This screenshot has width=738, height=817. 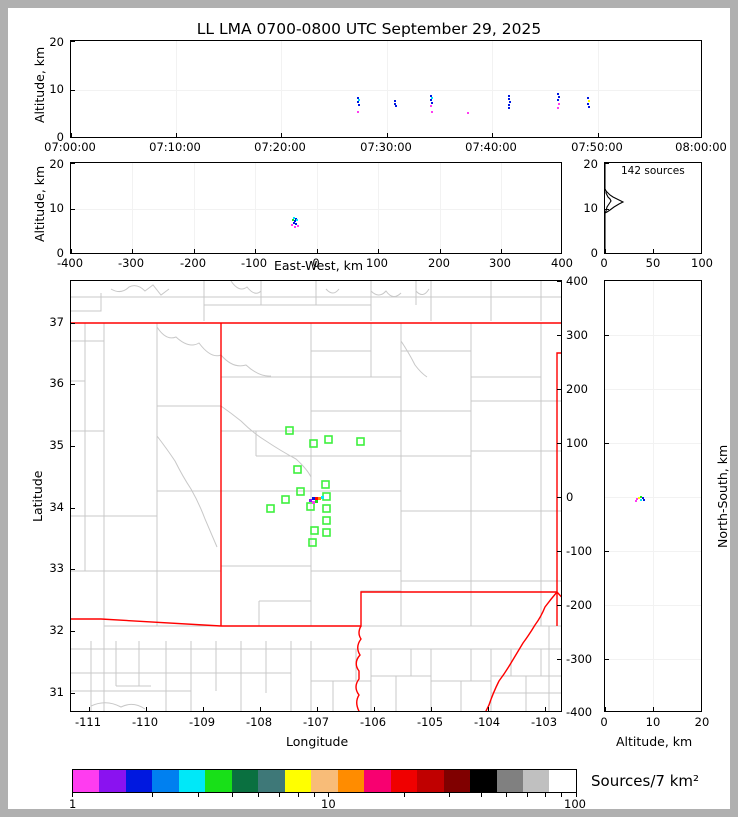 I want to click on time-altitude-panel, so click(x=386, y=89).